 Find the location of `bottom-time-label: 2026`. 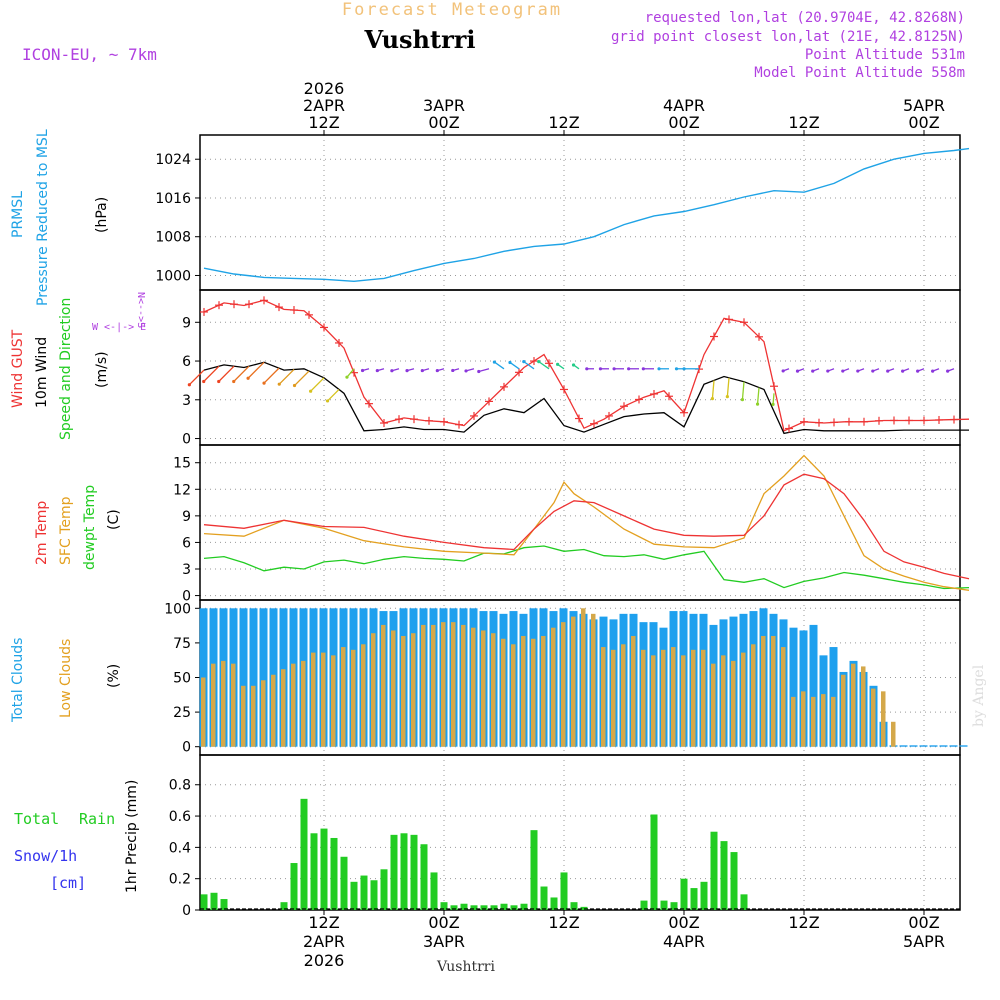

bottom-time-label: 2026 is located at coordinates (324, 960).